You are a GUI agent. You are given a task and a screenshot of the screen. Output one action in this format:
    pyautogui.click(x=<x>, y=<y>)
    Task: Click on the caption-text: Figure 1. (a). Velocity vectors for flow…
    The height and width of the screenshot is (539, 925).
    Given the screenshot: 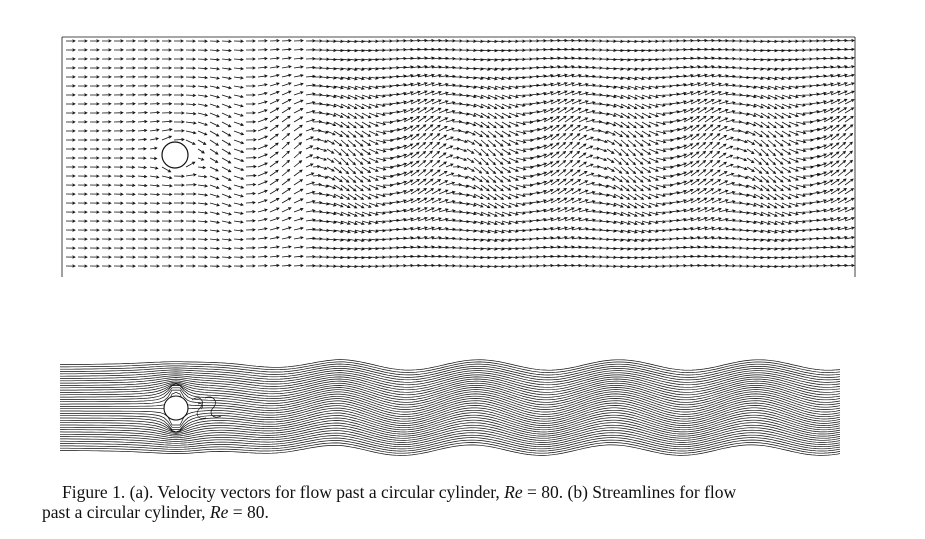 What is the action you would take?
    pyautogui.click(x=283, y=492)
    